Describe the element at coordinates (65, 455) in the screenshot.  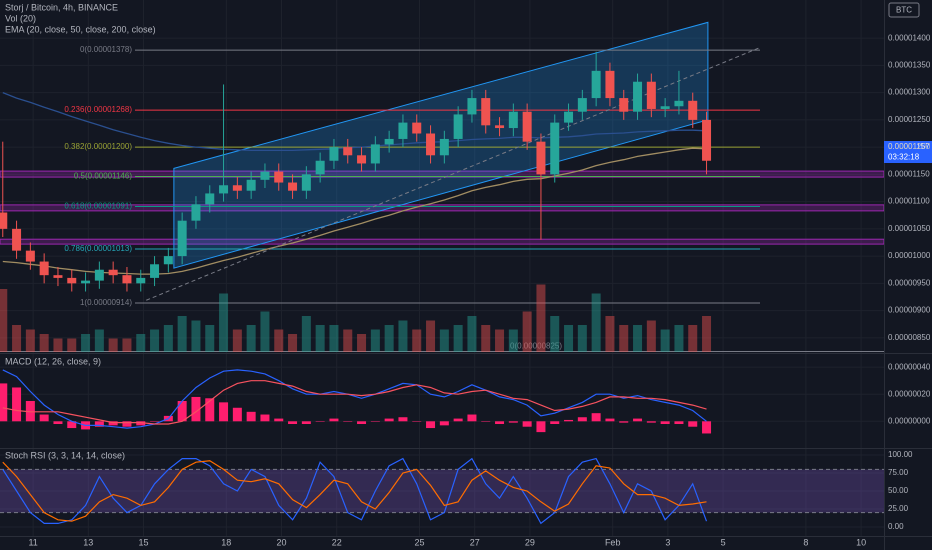
I see `stoch-title: Stoch RSI (3, 3, 14, 14, close)` at that location.